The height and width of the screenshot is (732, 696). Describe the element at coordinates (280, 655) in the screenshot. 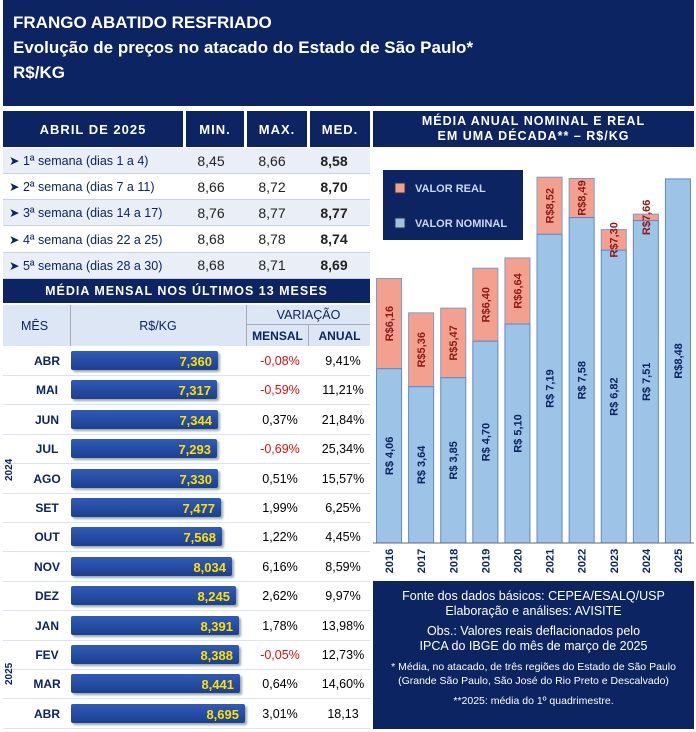

I see `monthly-variation: -0,05%` at that location.